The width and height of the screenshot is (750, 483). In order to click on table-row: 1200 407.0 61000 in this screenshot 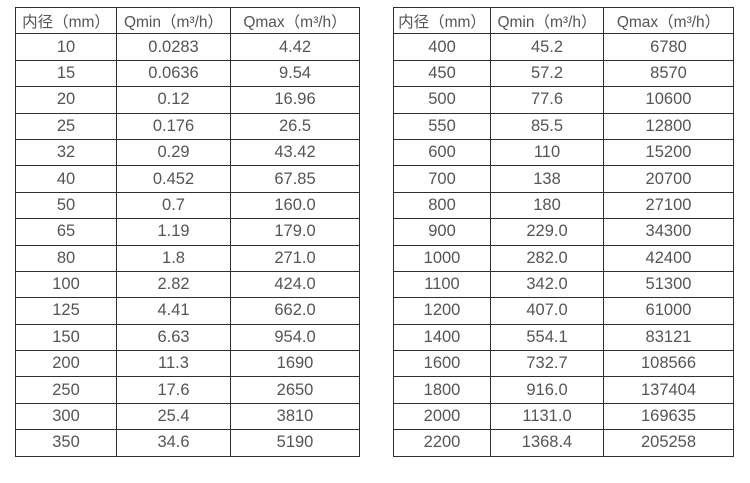, I will do `click(563, 311)`.